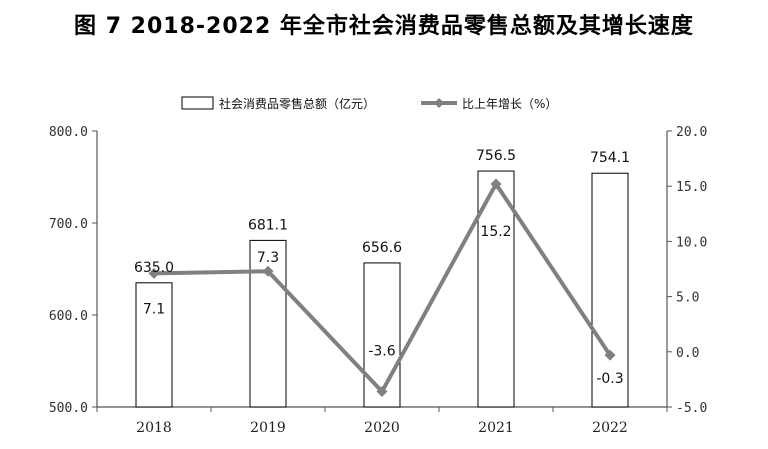 This screenshot has height=449, width=768. What do you see at coordinates (691, 187) in the screenshot?
I see `right-tick-label: 15.0` at bounding box center [691, 187].